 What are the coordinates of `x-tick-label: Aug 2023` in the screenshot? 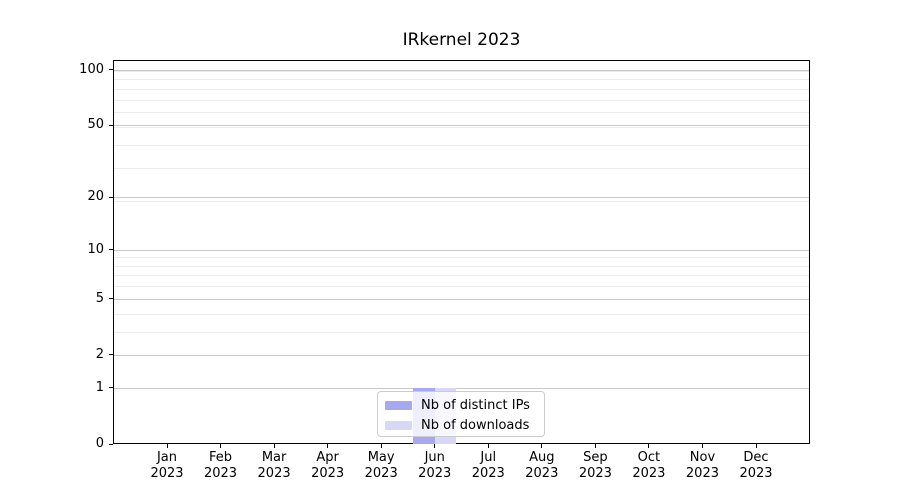 It's located at (542, 466).